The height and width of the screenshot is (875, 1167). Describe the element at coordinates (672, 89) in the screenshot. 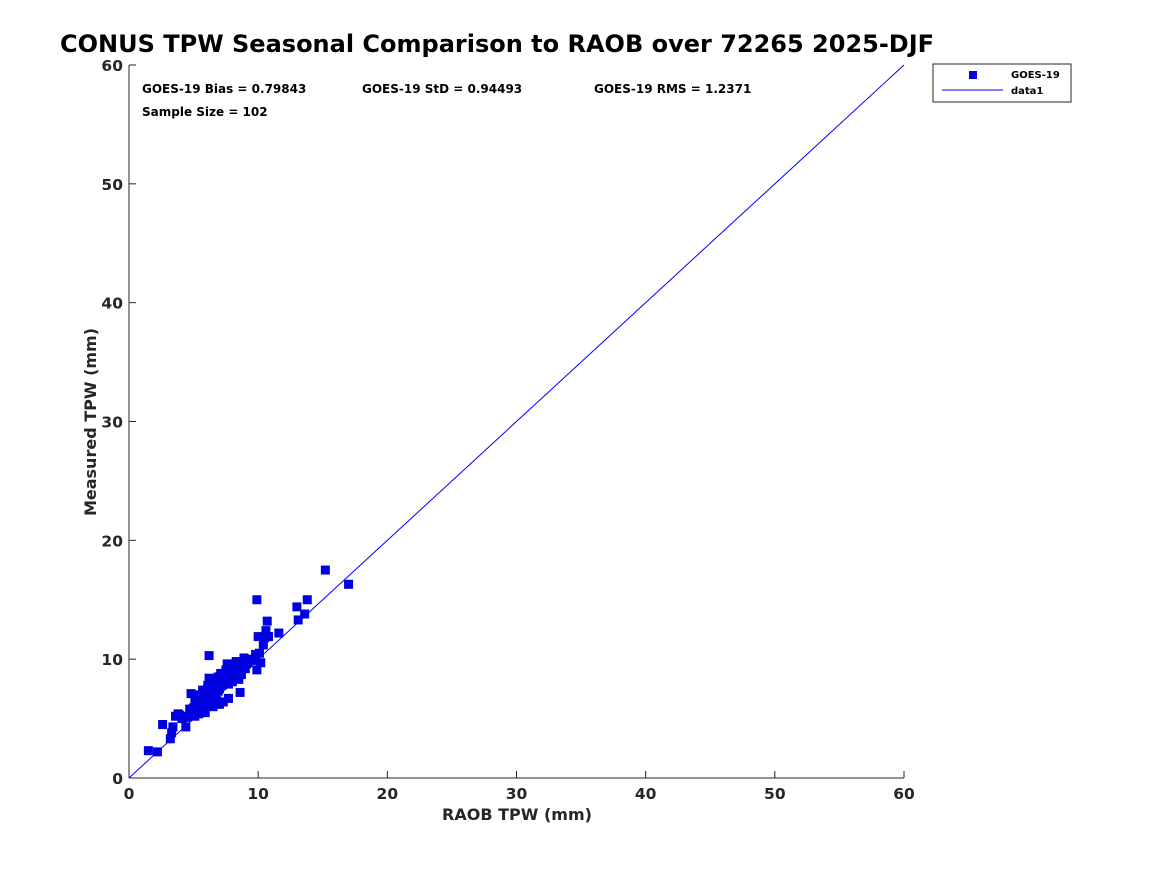

I see `rms-annotation: GOES-19 RMS = 1.2371` at that location.